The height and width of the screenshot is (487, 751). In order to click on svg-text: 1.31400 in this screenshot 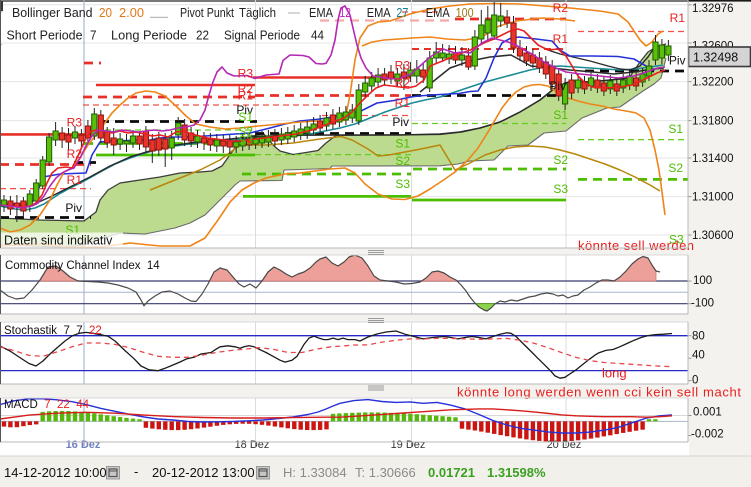, I will do `click(713, 159)`.